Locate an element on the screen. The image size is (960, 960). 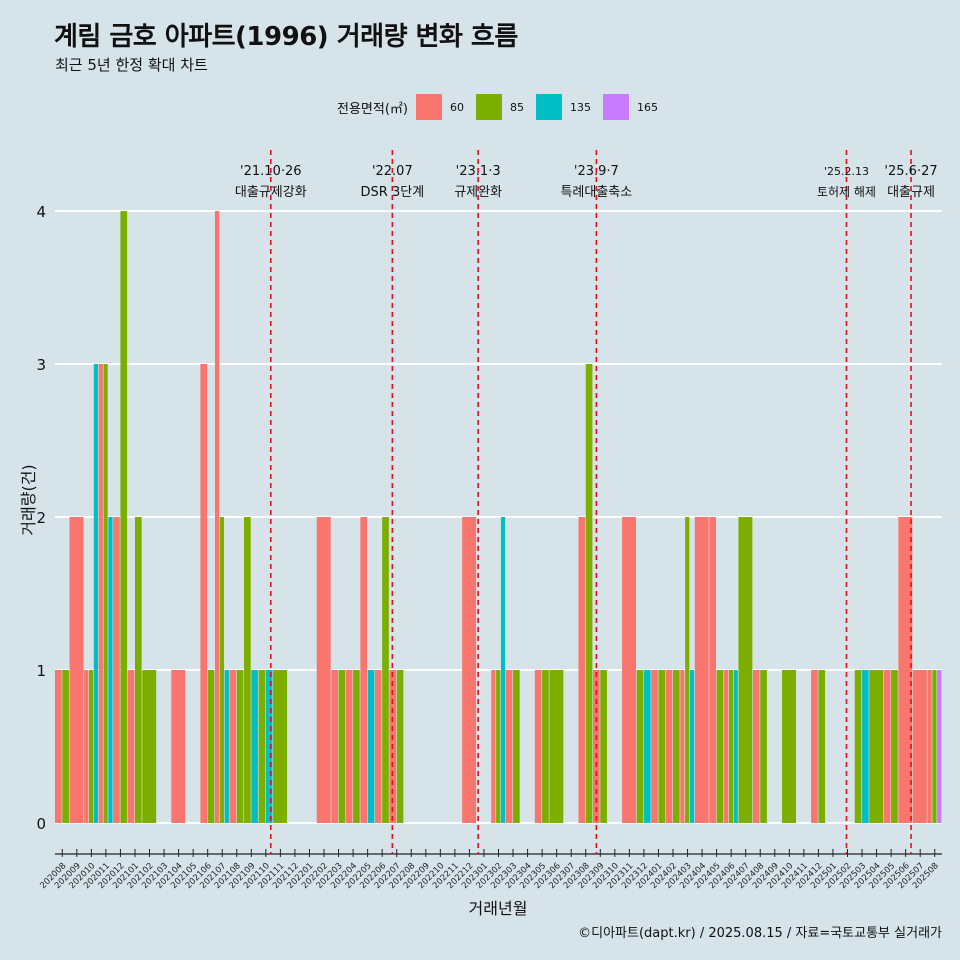
legend-item-60: 60 is located at coordinates (439, 107).